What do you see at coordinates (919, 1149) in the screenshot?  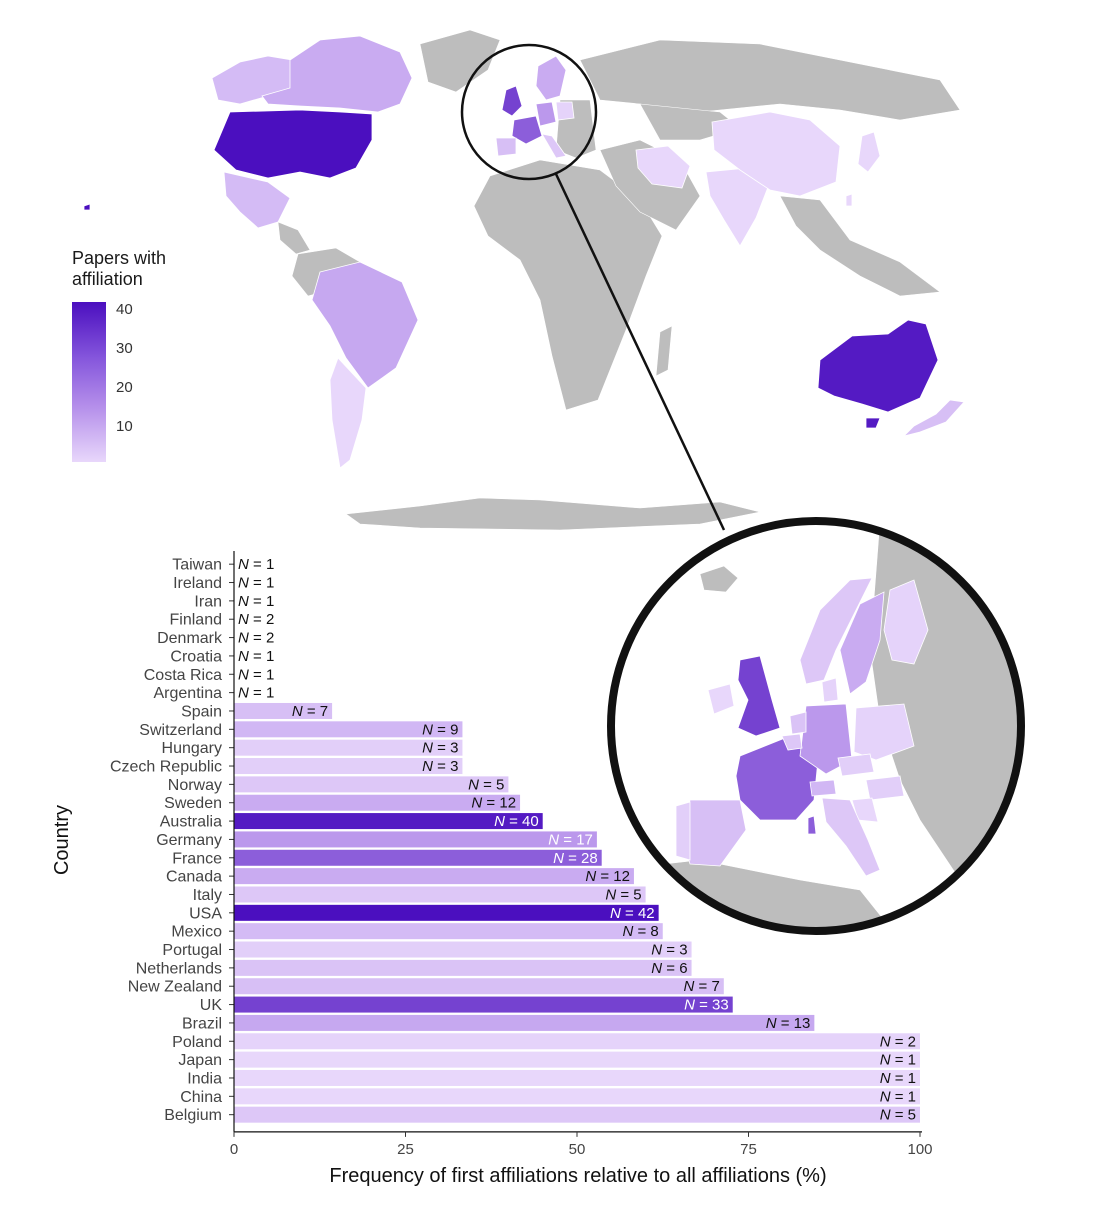 I see `x-tick-label: 100` at bounding box center [919, 1149].